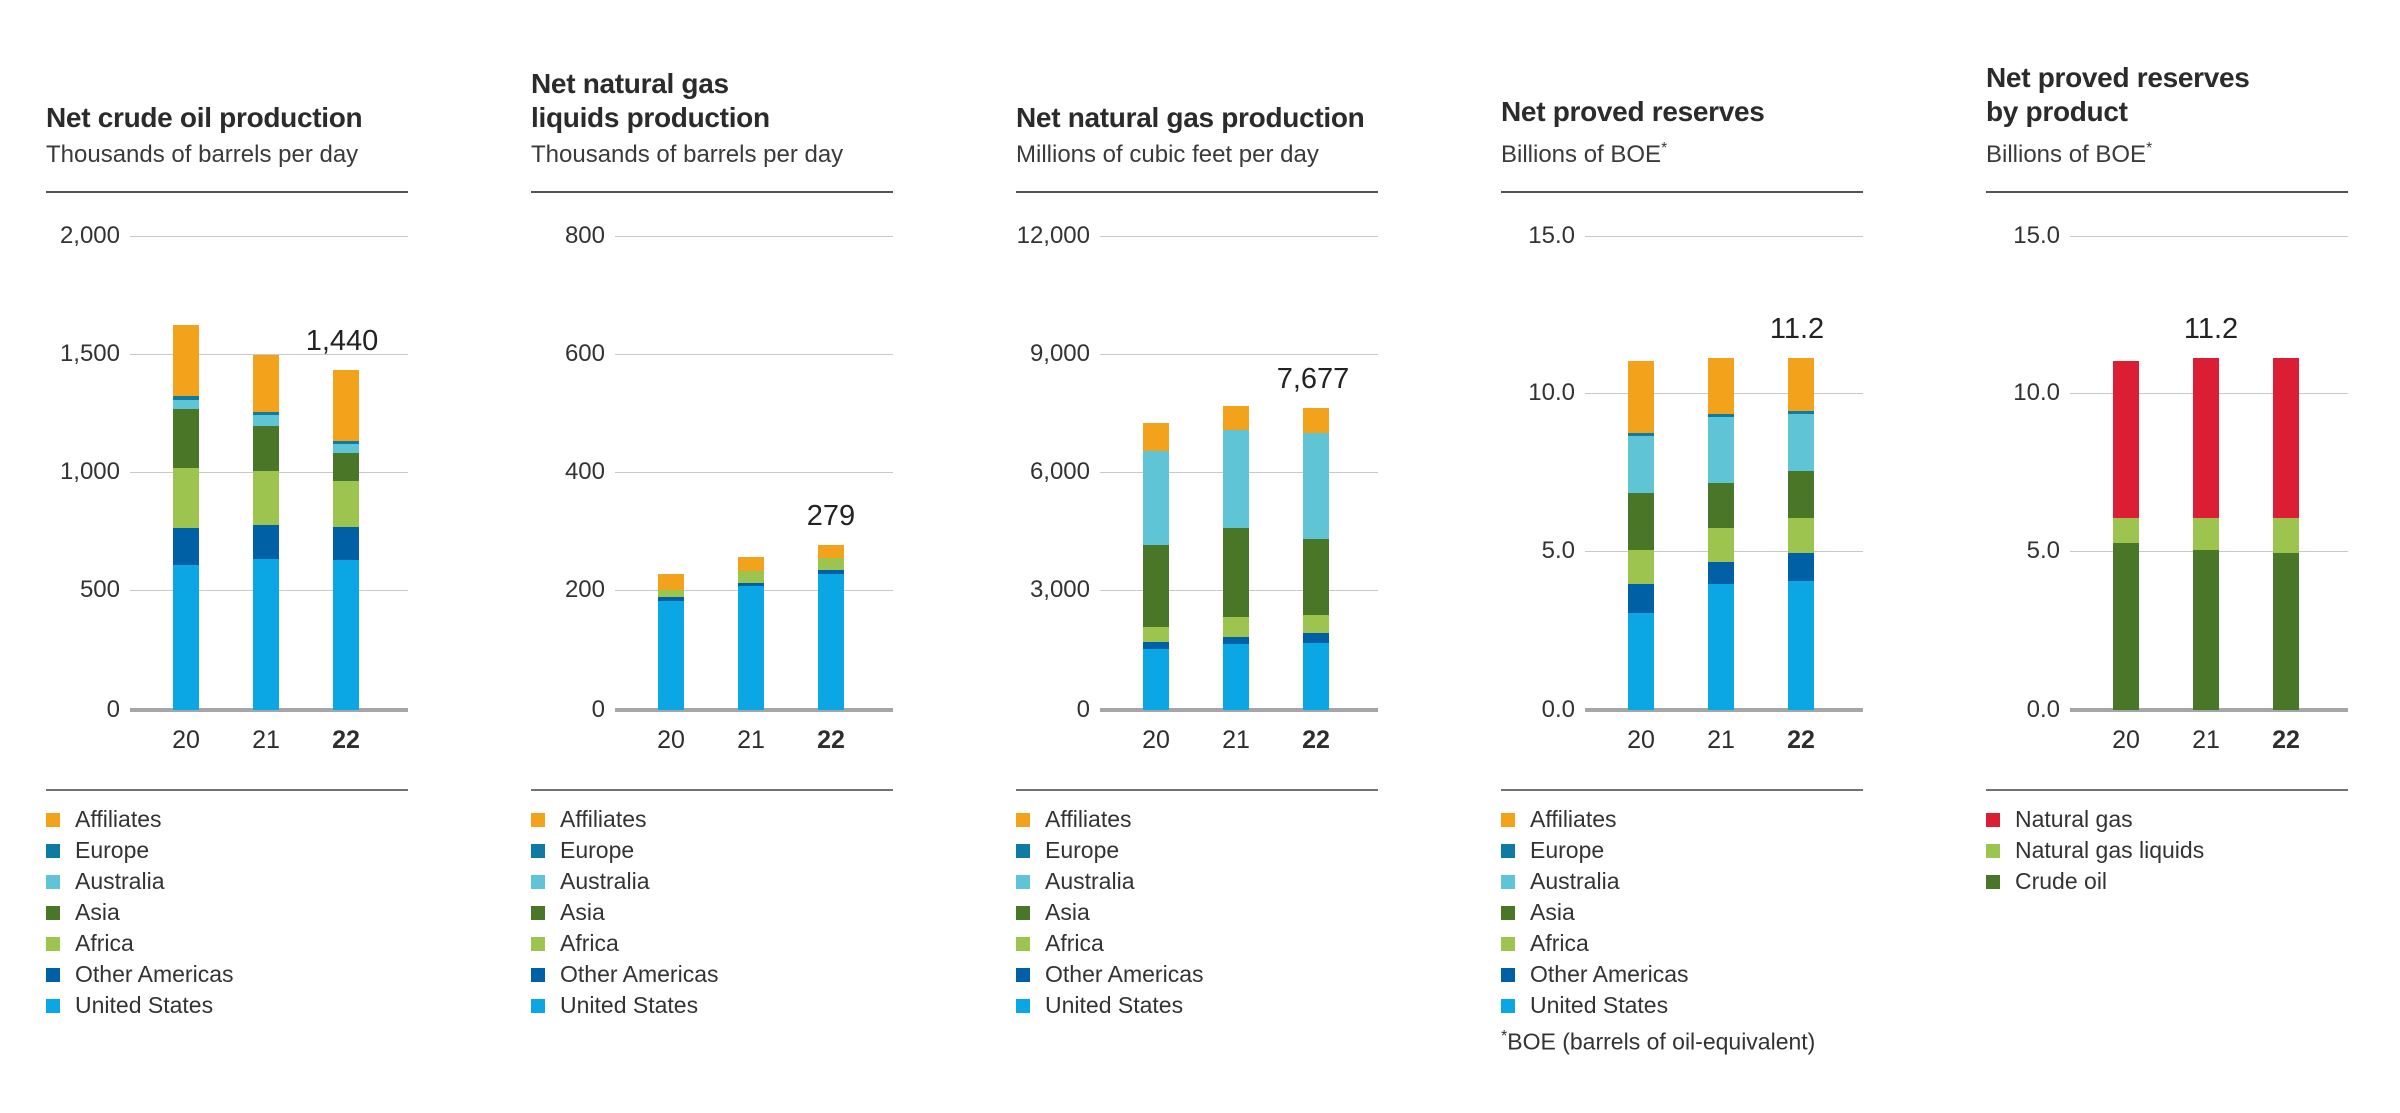  Describe the element at coordinates (112, 850) in the screenshot. I see `legend-label: Europe` at that location.